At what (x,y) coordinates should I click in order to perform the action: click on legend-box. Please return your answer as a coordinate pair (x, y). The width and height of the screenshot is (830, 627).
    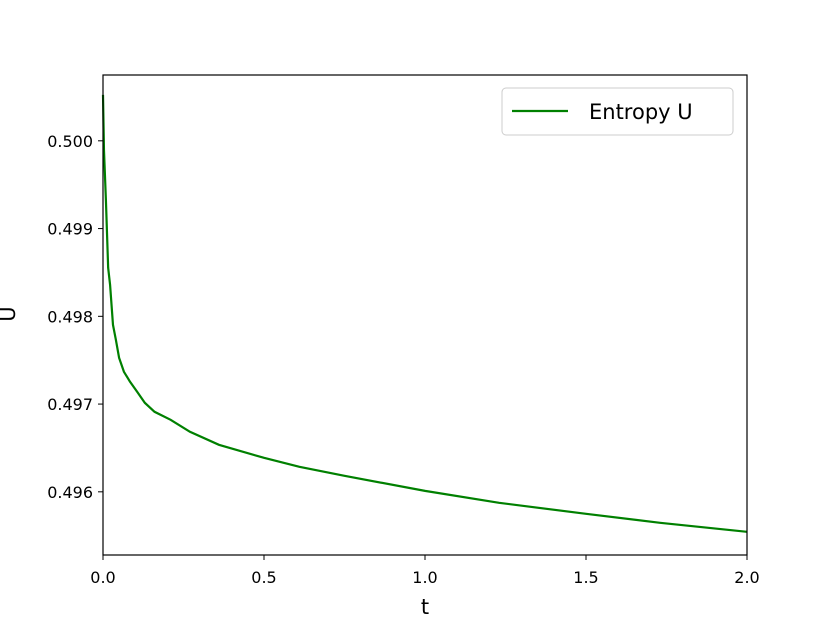
    Looking at the image, I should click on (617, 111).